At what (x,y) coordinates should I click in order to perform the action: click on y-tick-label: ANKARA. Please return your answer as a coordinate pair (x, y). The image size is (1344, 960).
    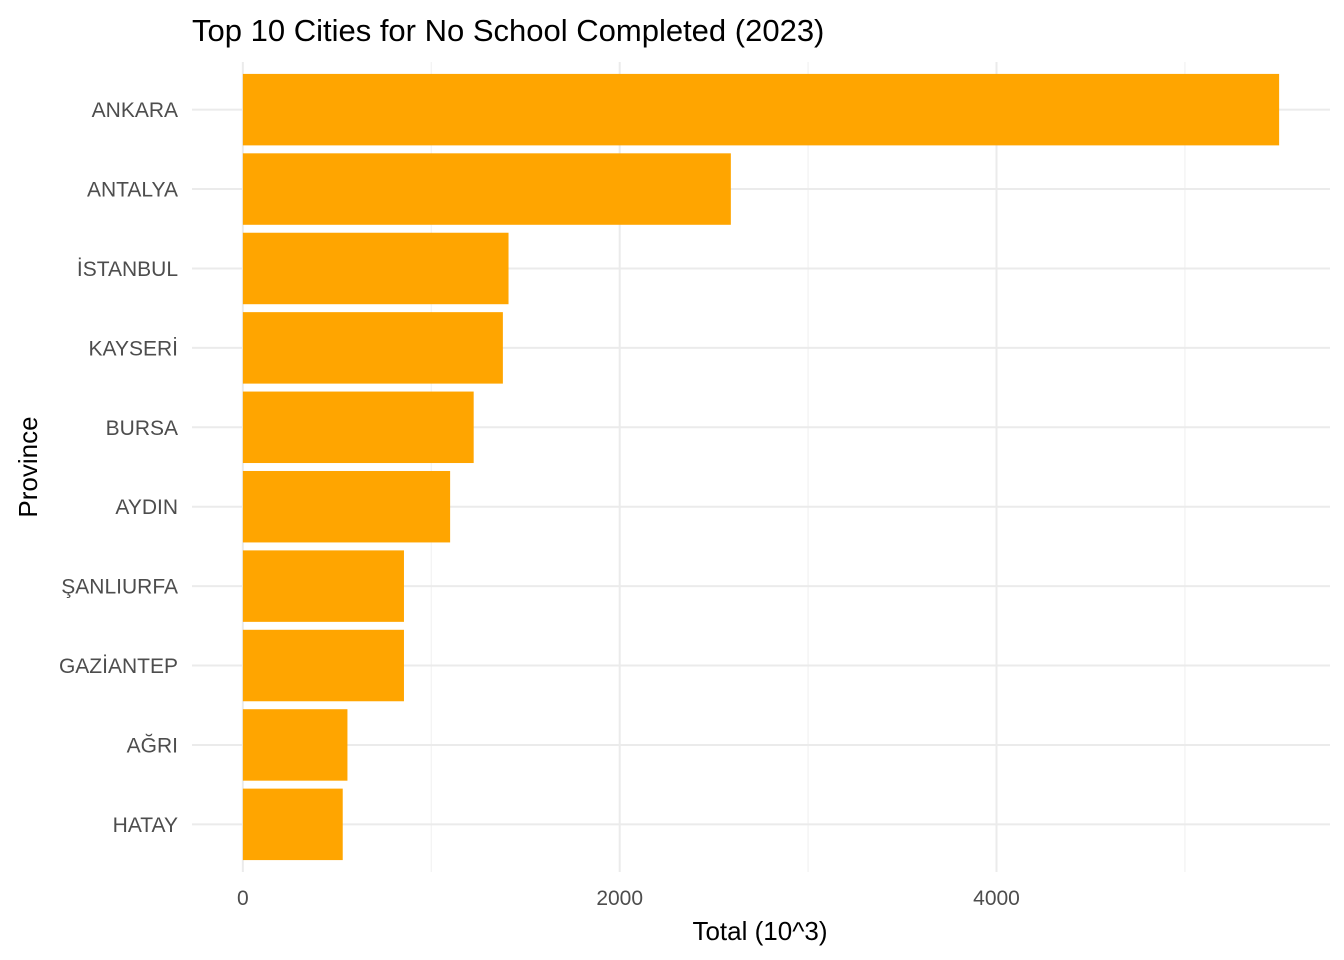
    Looking at the image, I should click on (135, 110).